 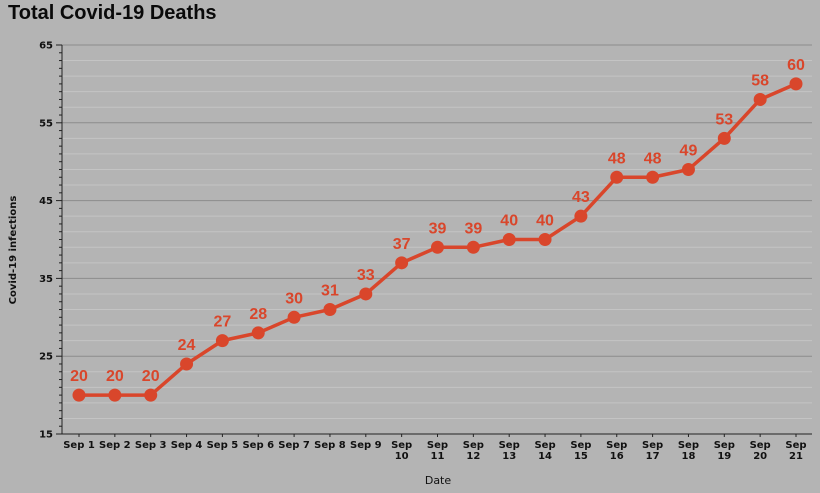 I want to click on x-tick-label: Sep 13, so click(x=509, y=451).